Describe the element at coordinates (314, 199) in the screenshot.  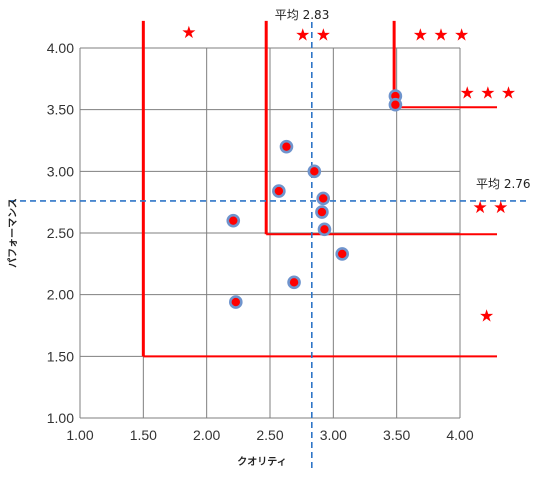
I see `data-points` at that location.